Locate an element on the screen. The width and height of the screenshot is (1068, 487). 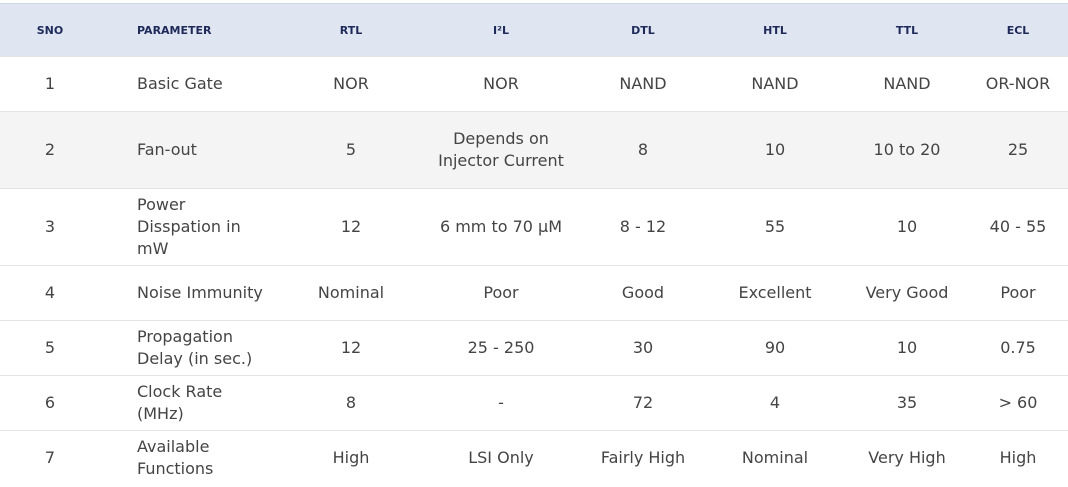
table-cell: Power Disspation in mW is located at coordinates (191, 227).